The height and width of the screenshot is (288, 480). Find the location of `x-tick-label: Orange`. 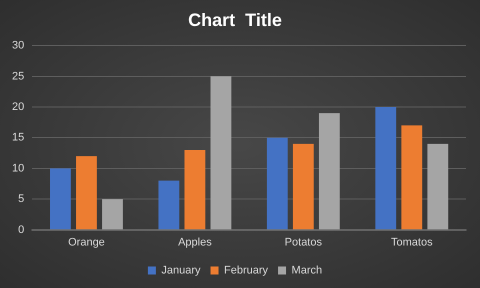

x-tick-label: Orange is located at coordinates (86, 242).